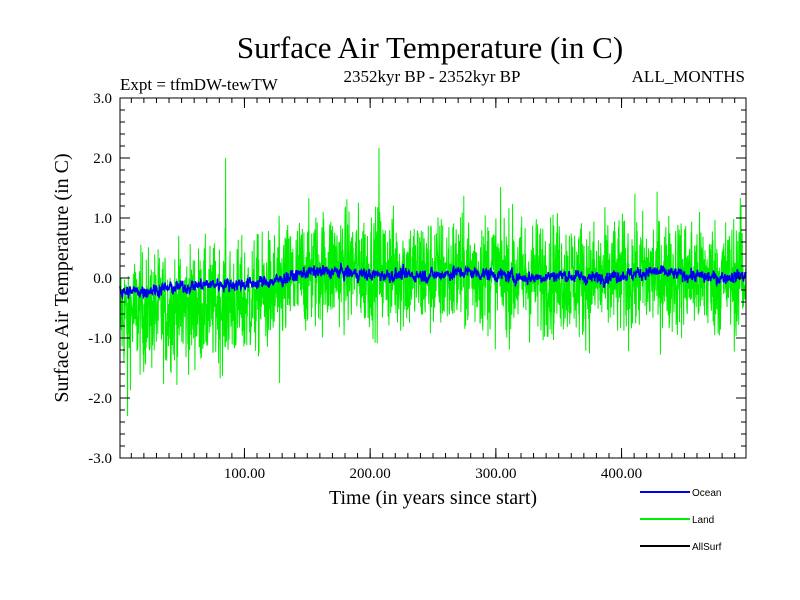 This screenshot has height=600, width=800. I want to click on legend: Ocean Land AllSurf, so click(681, 520).